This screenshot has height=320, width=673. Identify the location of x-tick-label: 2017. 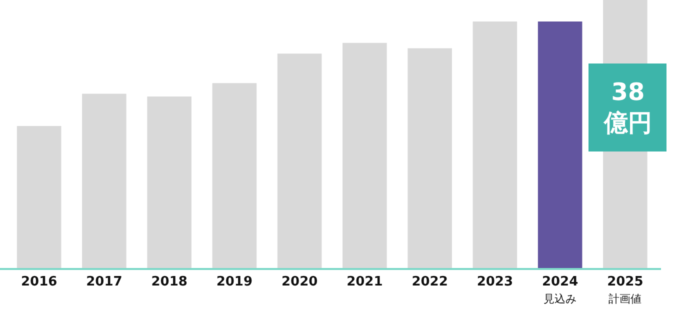
(104, 282).